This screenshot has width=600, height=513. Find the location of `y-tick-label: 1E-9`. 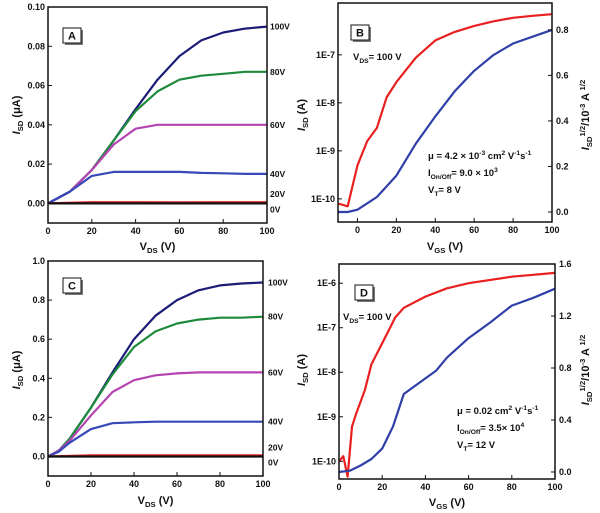

y-tick-label: 1E-9 is located at coordinates (325, 151).